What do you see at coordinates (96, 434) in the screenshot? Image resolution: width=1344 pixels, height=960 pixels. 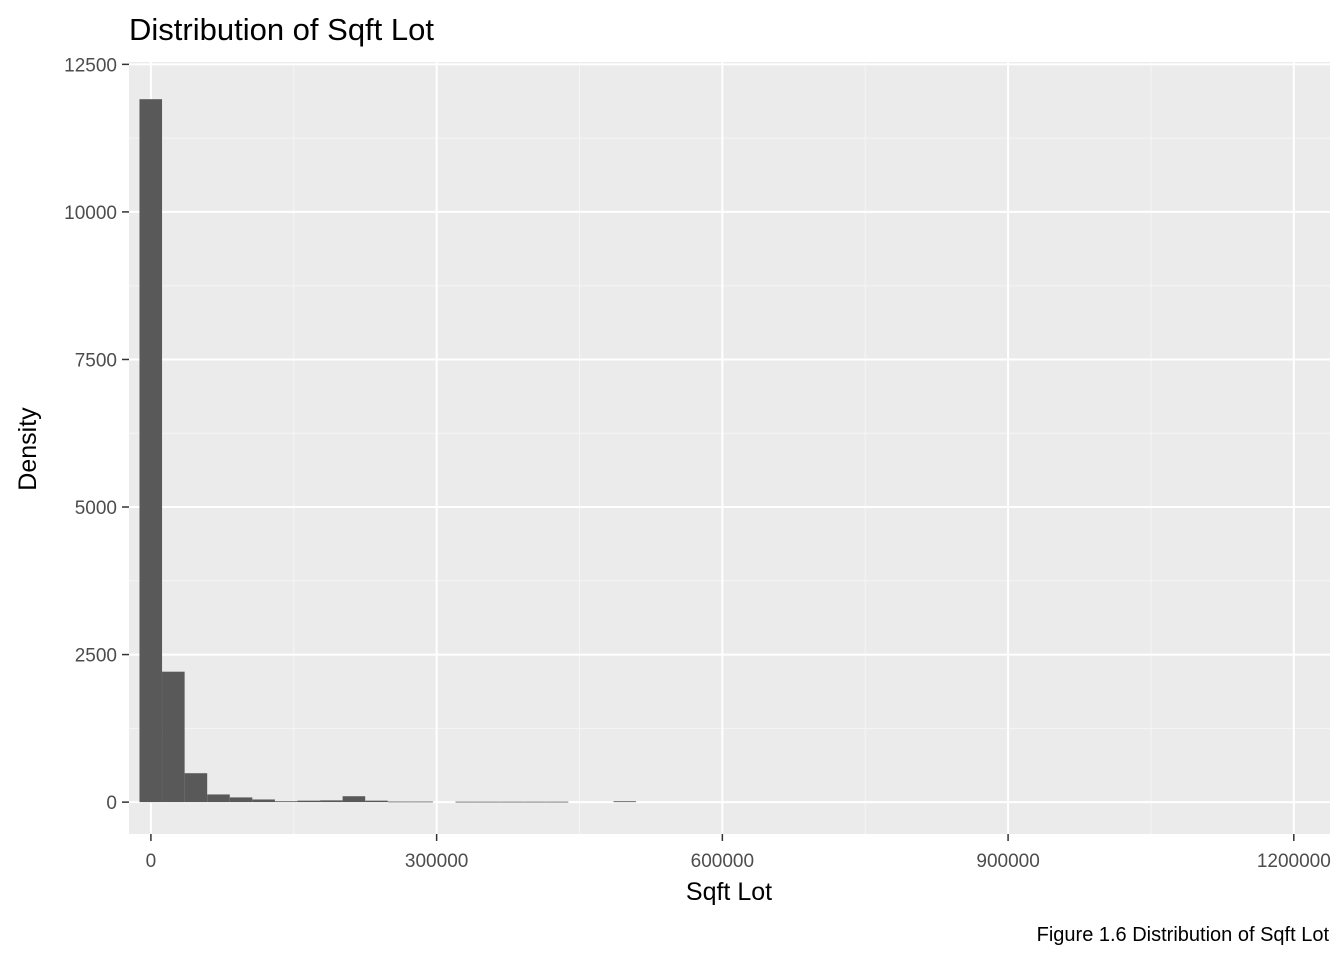 I see `y-axis: 0 2500 5000 7500 10000 12500` at bounding box center [96, 434].